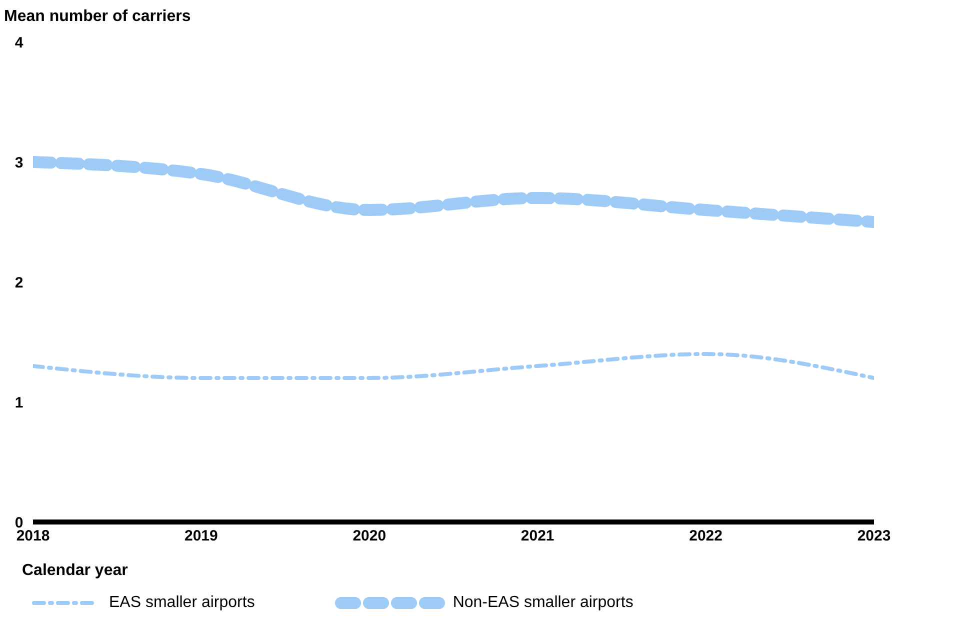  I want to click on x-tick-label: 2021, so click(537, 536).